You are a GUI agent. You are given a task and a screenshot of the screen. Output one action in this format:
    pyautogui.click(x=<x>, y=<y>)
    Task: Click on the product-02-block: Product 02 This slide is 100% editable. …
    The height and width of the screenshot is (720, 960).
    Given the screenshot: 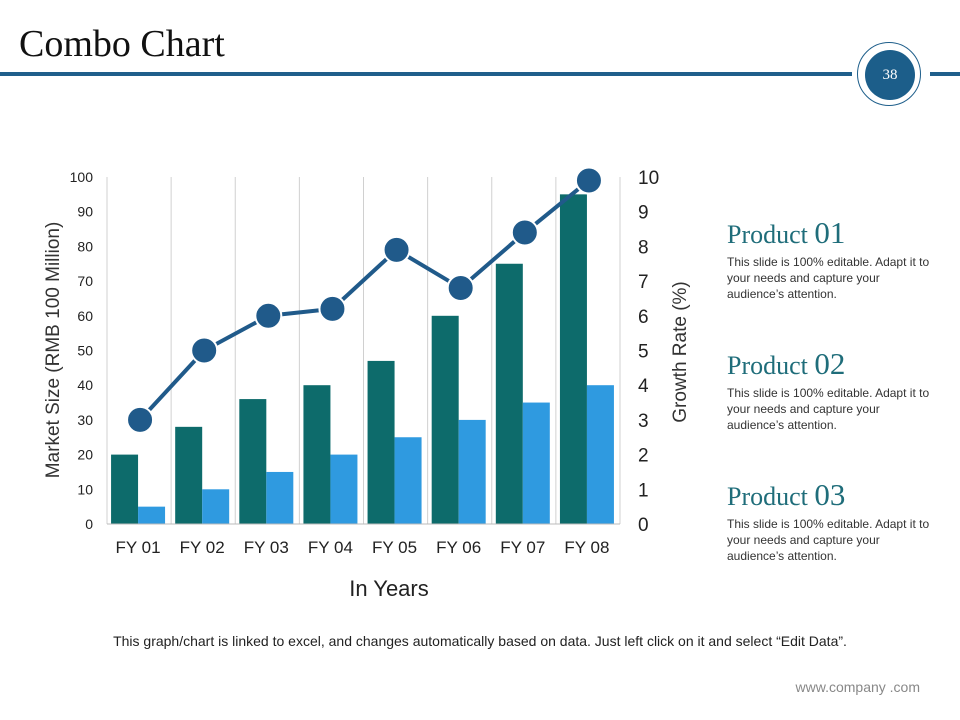 What is the action you would take?
    pyautogui.click(x=829, y=389)
    